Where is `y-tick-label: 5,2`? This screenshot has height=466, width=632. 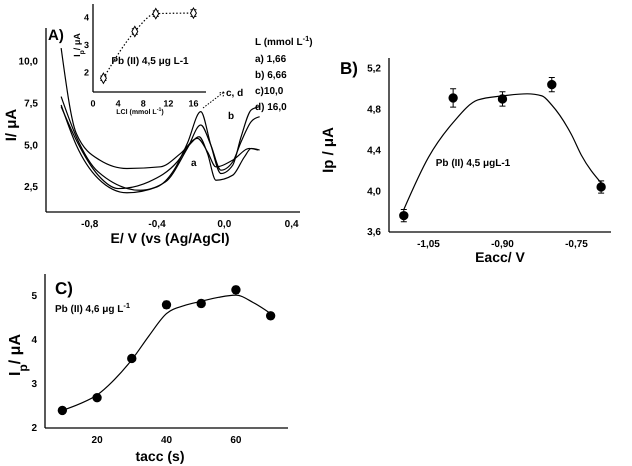 y-tick-label: 5,2 is located at coordinates (374, 68).